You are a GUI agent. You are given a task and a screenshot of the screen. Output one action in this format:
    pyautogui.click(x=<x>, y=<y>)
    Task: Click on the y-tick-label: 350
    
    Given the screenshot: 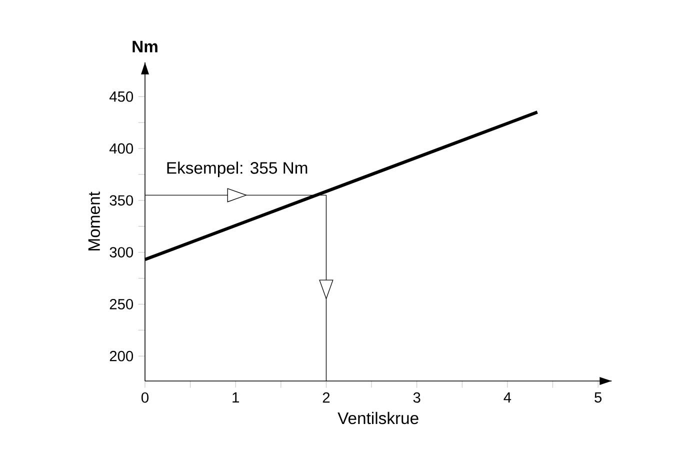 What is the action you would take?
    pyautogui.click(x=122, y=200)
    